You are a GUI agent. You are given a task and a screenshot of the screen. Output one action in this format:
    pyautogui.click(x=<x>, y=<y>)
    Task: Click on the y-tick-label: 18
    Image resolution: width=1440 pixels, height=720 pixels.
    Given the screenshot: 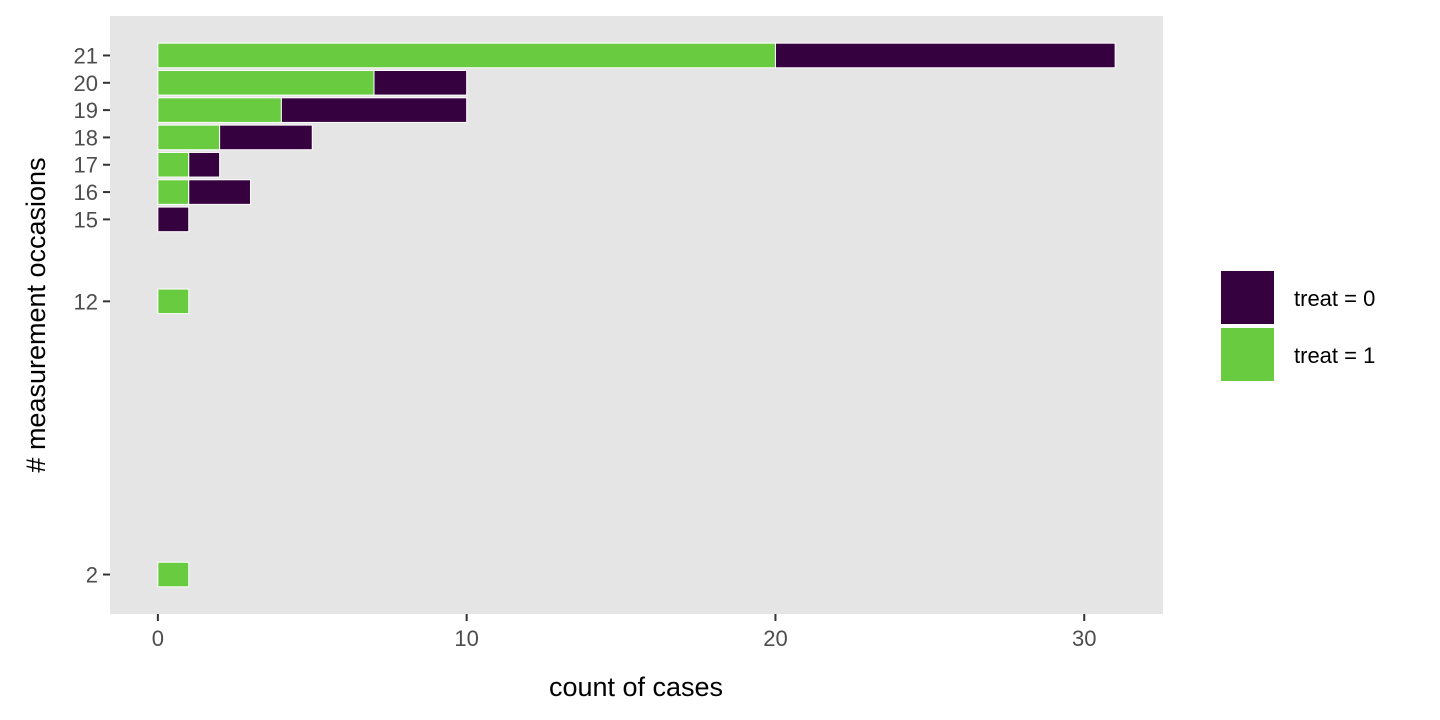 What is the action you would take?
    pyautogui.click(x=86, y=137)
    